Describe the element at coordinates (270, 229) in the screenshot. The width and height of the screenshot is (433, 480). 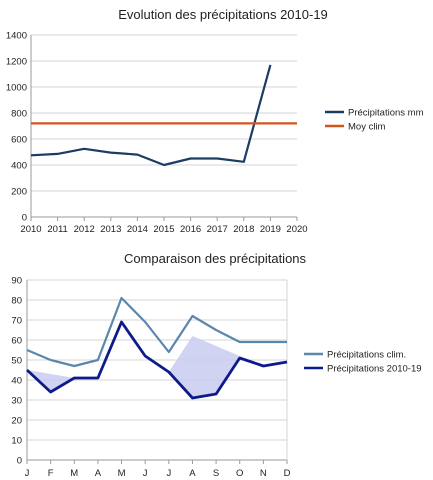
I see `x-tick-label: 2019` at that location.